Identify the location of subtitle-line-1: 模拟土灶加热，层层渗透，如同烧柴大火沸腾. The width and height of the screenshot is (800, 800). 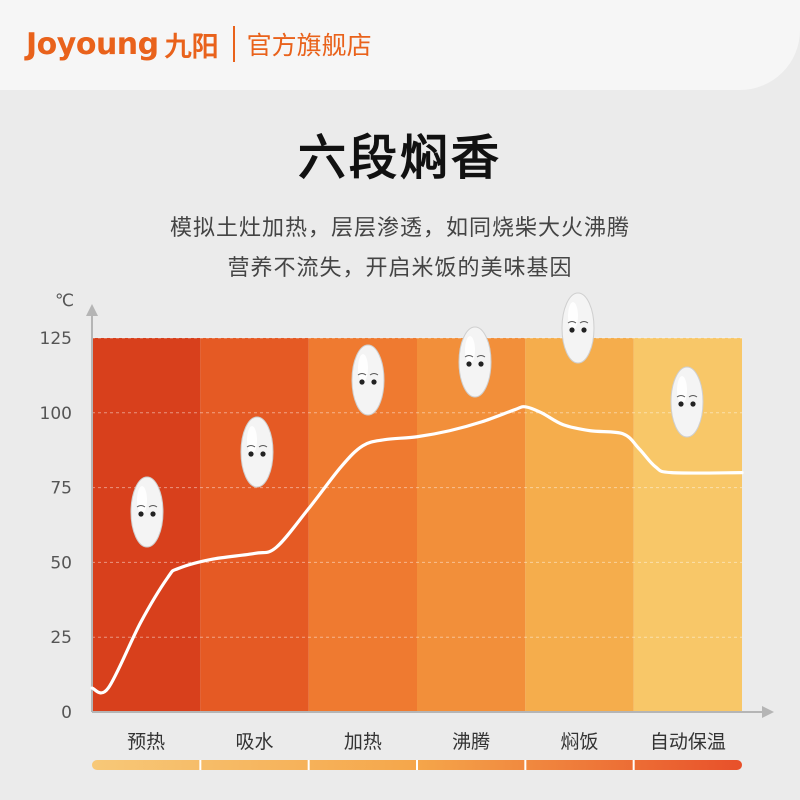
(399, 228).